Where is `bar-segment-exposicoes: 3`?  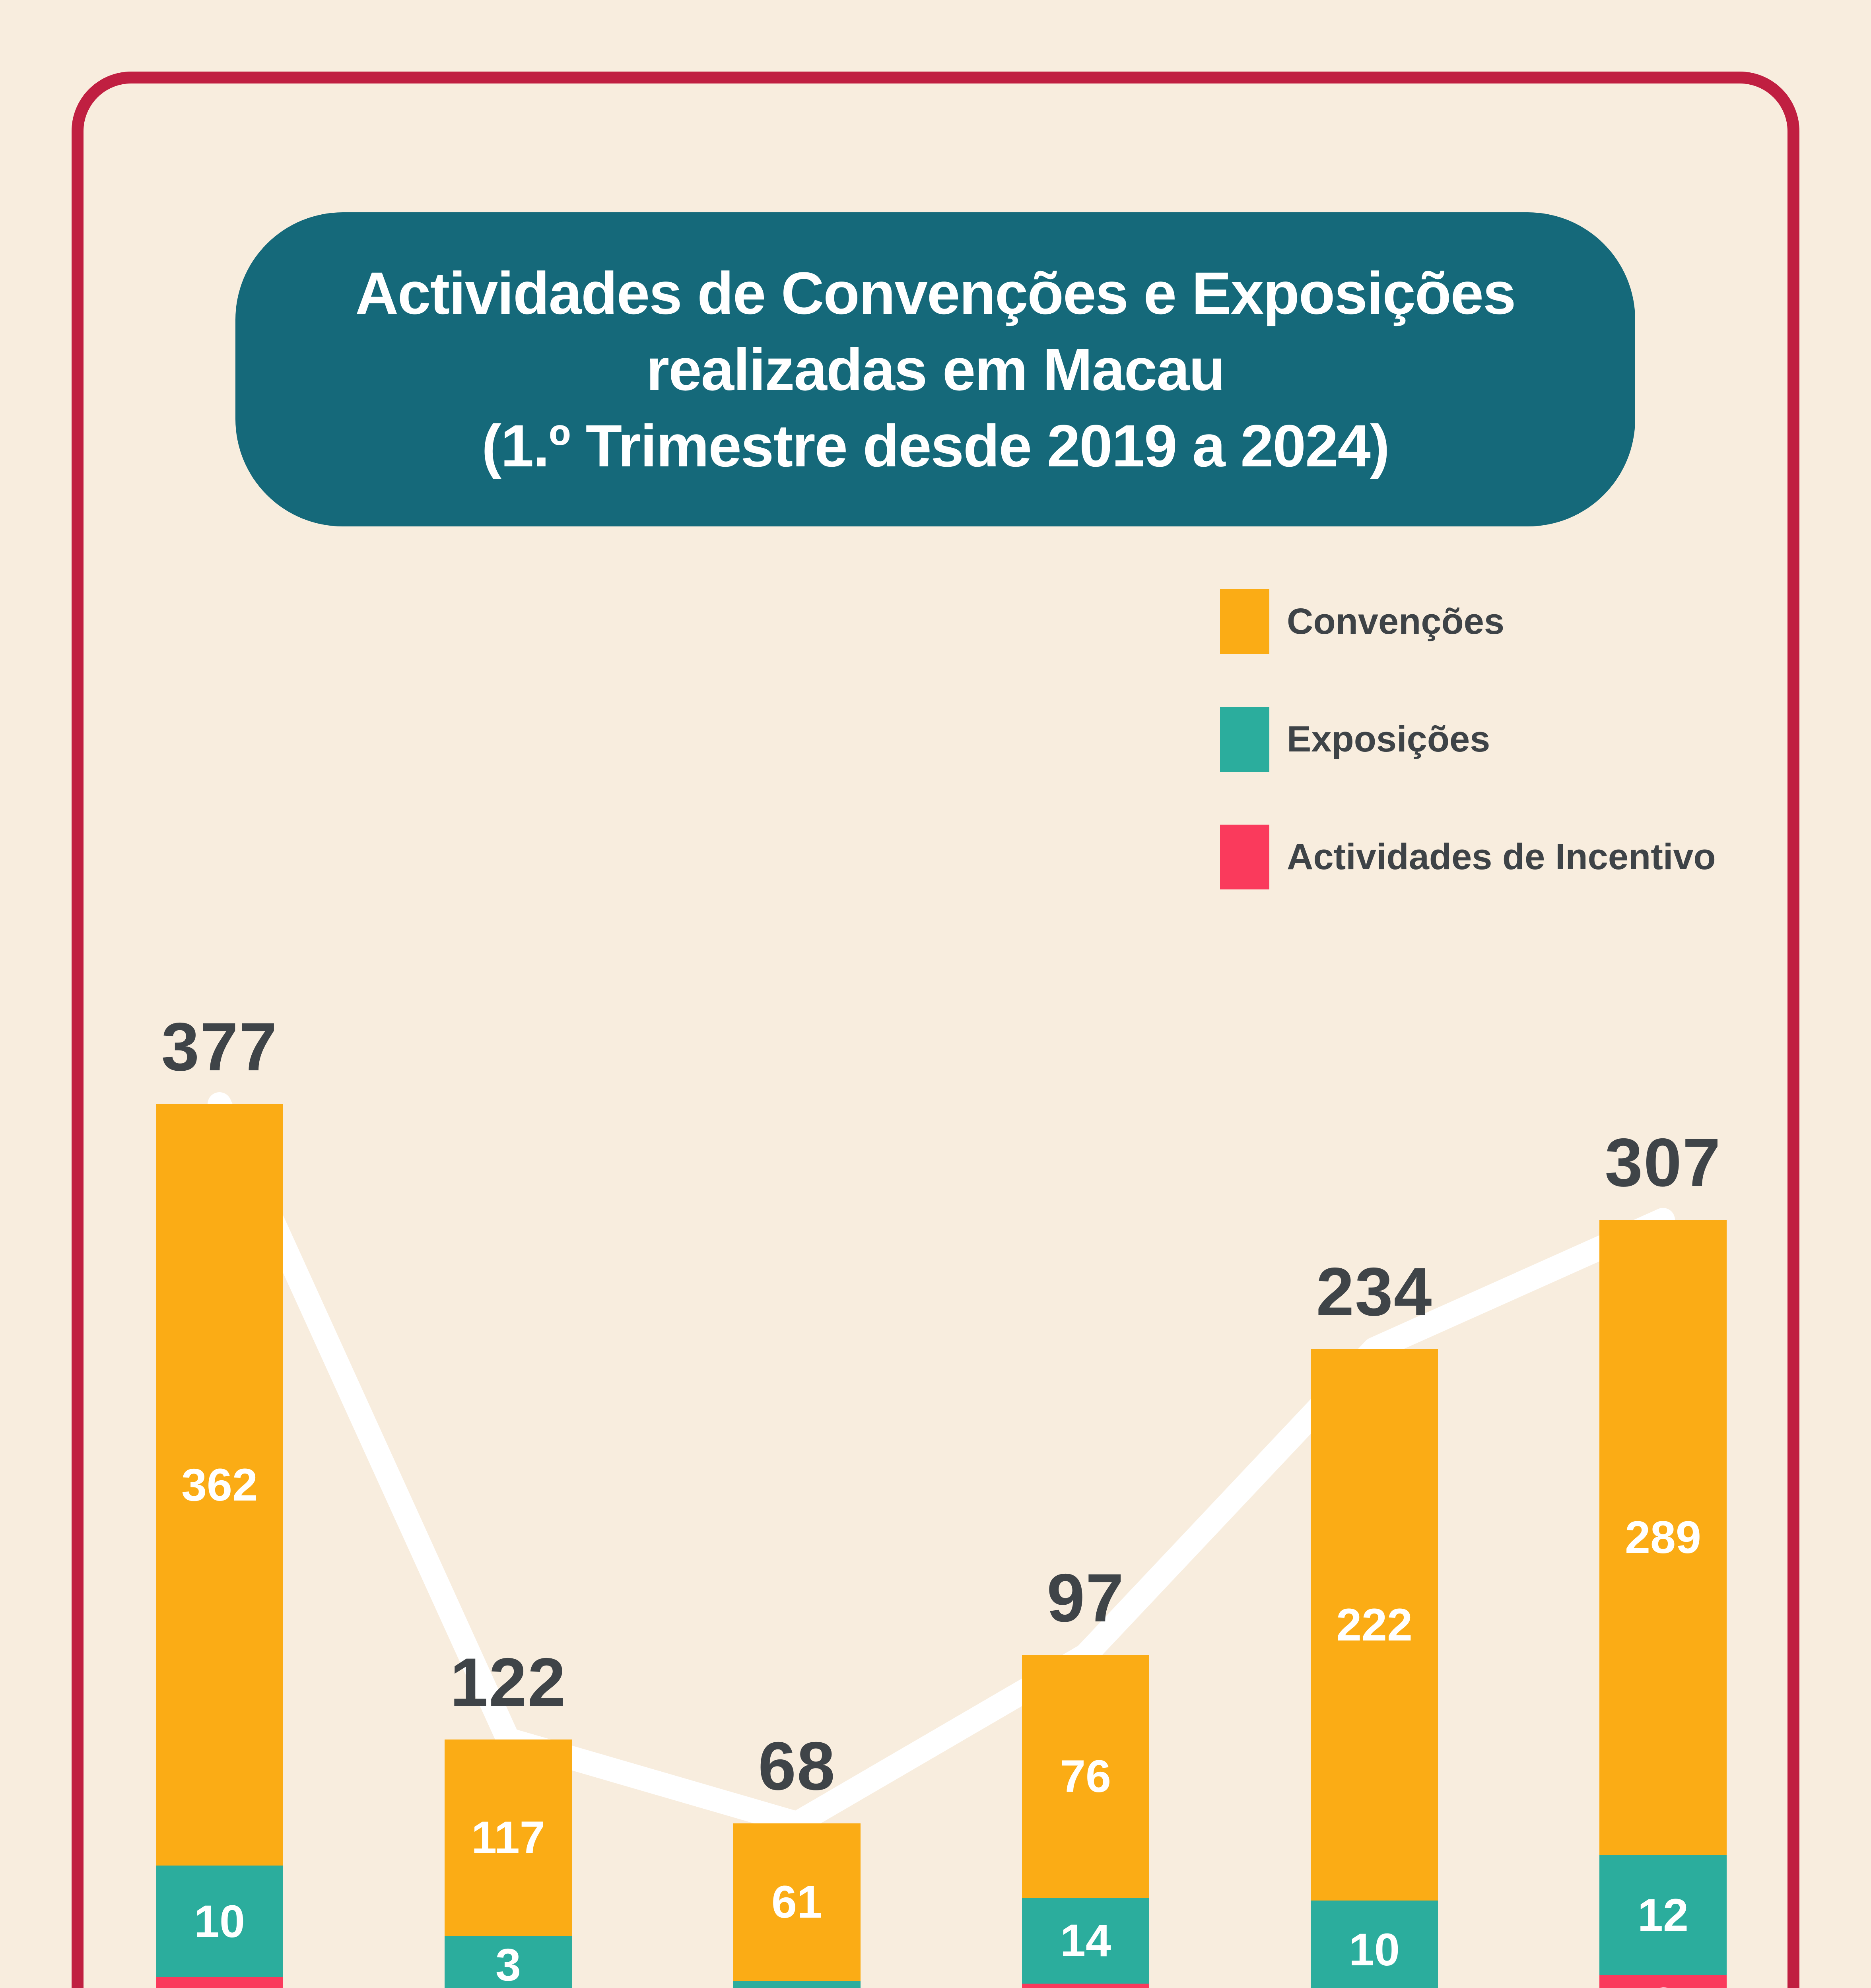
bar-segment-exposicoes: 3 is located at coordinates (509, 1962).